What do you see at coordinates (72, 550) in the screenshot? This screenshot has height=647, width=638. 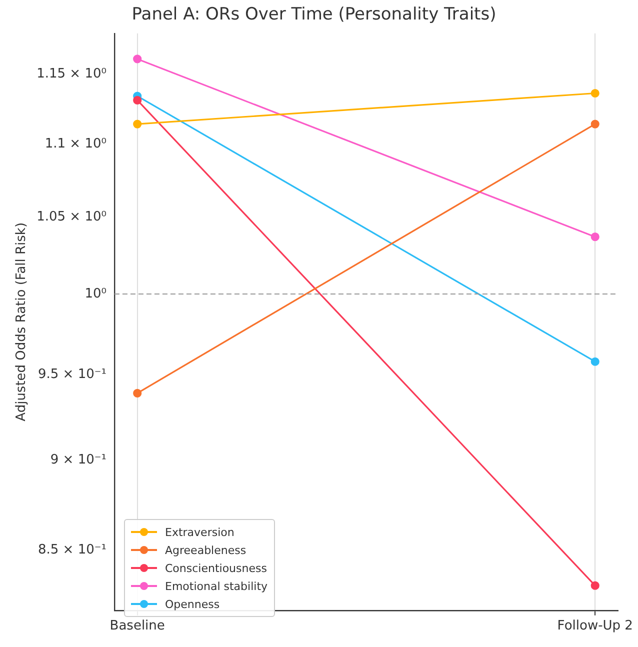 I see `y-tick-label: 8.5 × 10⁻¹` at bounding box center [72, 550].